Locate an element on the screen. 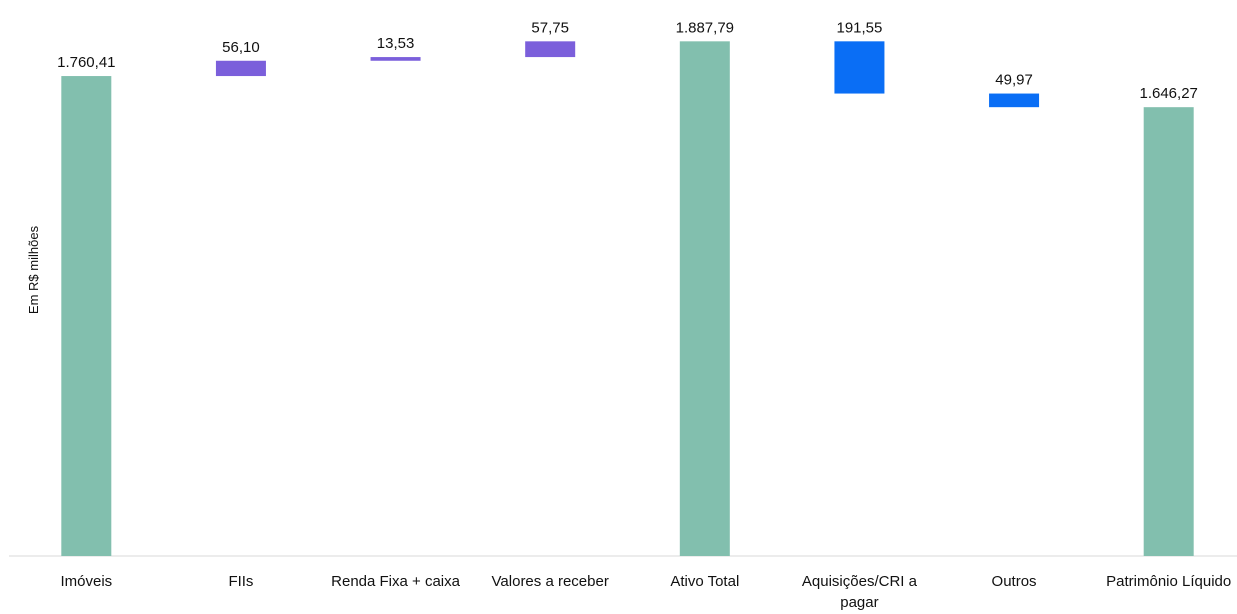  y-axis-label: Em R$ milhões is located at coordinates (33, 269).